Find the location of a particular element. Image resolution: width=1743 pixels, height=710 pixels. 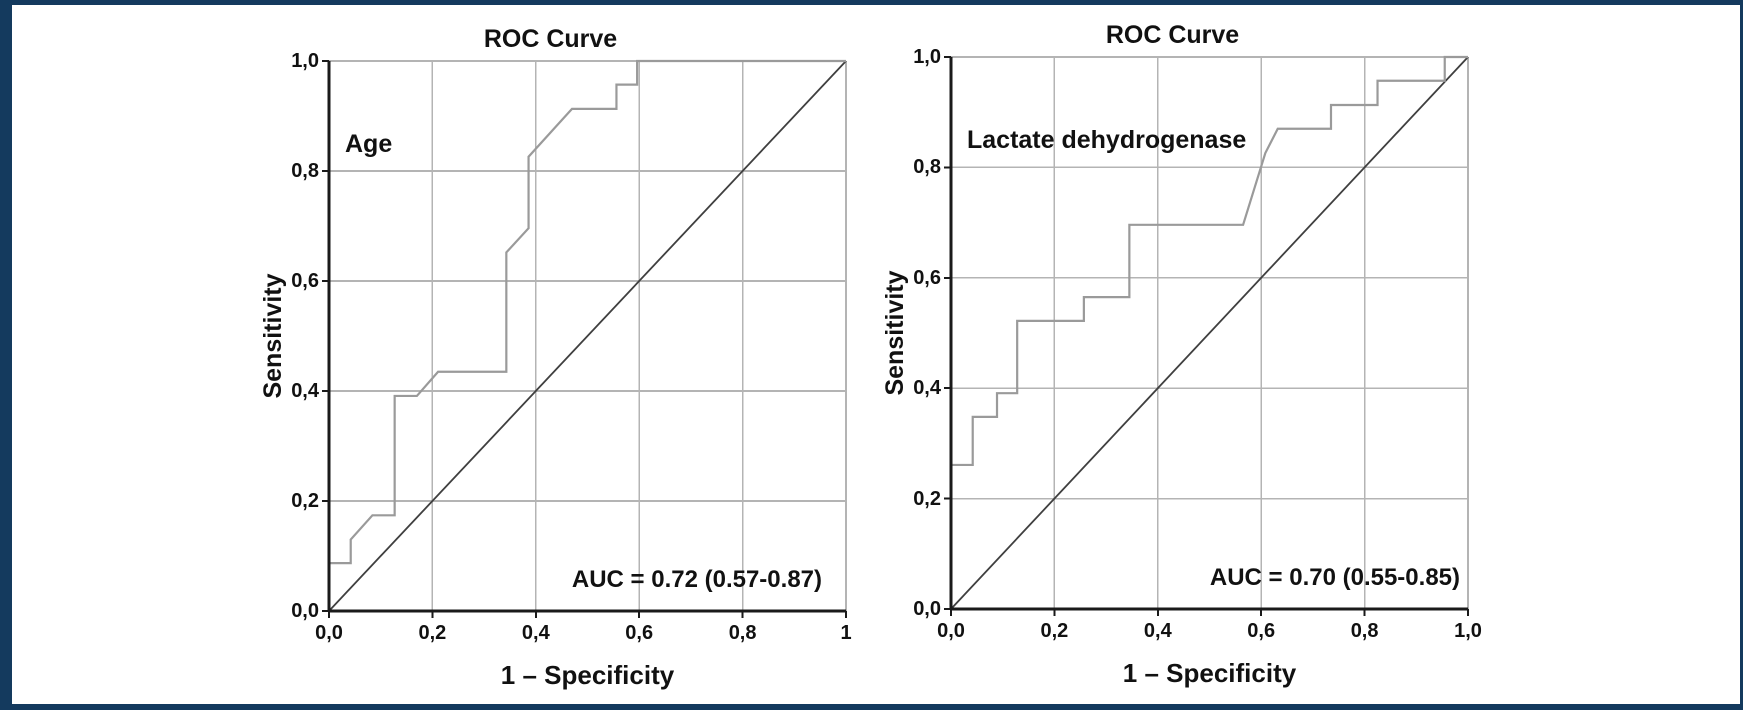

auc-annotation: AUC = 0.72 (0.57-0.87) is located at coordinates (696, 579).